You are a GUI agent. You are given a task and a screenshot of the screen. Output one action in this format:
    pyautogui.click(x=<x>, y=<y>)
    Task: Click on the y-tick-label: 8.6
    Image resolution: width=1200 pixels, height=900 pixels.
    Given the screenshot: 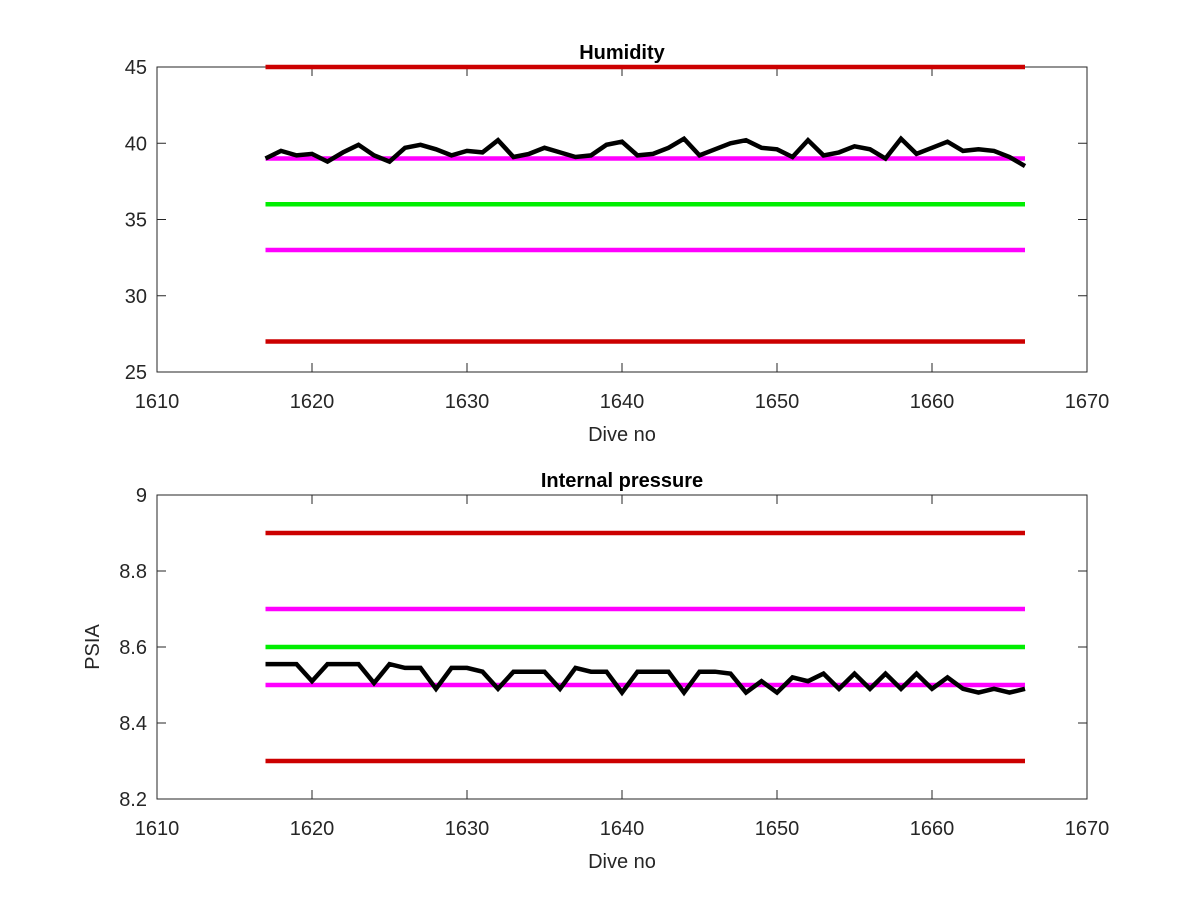 What is the action you would take?
    pyautogui.click(x=133, y=648)
    